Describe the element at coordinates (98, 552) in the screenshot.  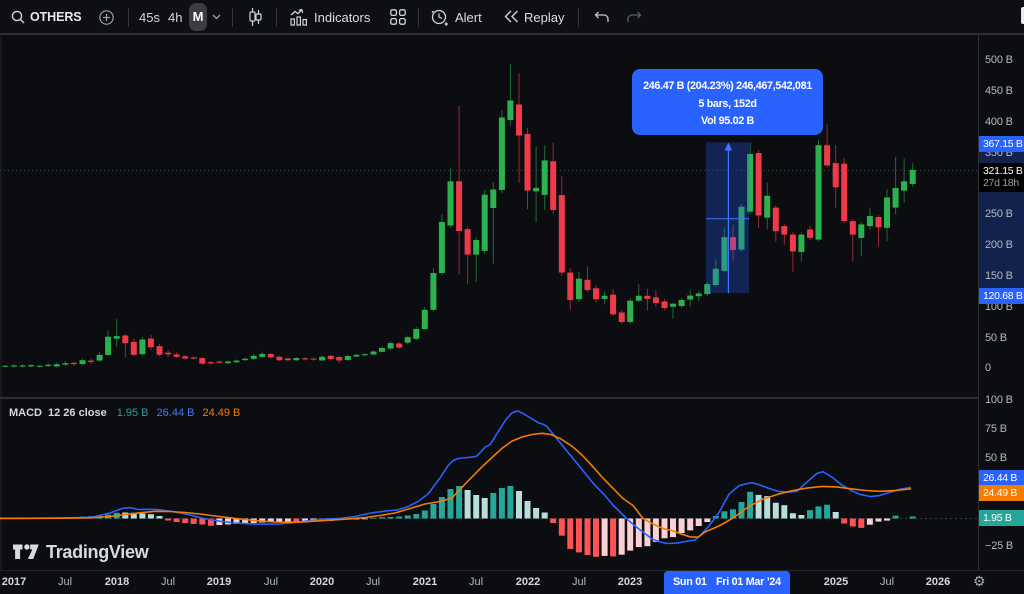
I see `svg-text: TradingView` at that location.